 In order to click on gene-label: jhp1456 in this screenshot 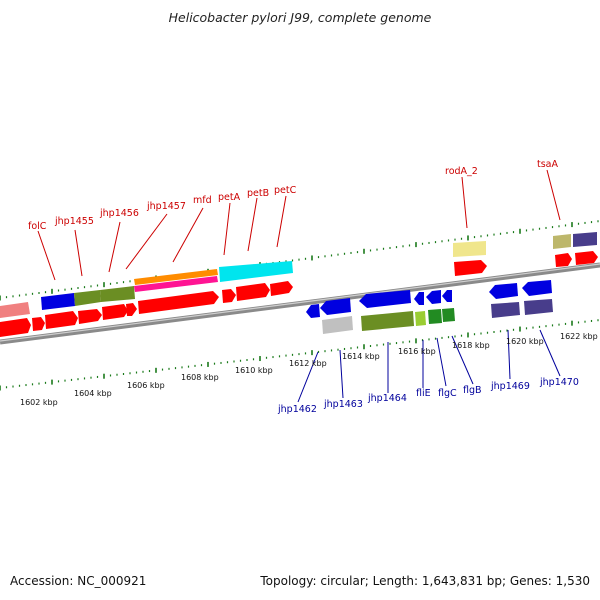, I will do `click(119, 213)`.